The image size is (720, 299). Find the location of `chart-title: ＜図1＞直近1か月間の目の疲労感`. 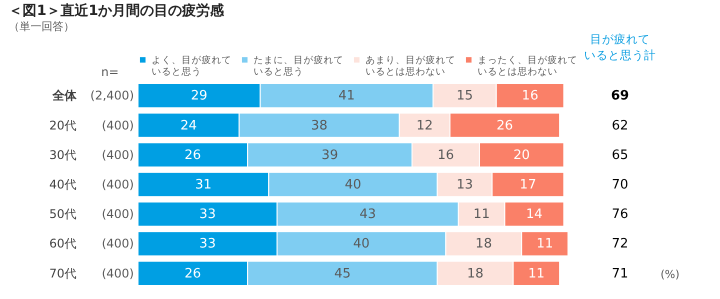

chart-title: ＜図1＞直近1か月間の目の疲労感 is located at coordinates (117, 10).